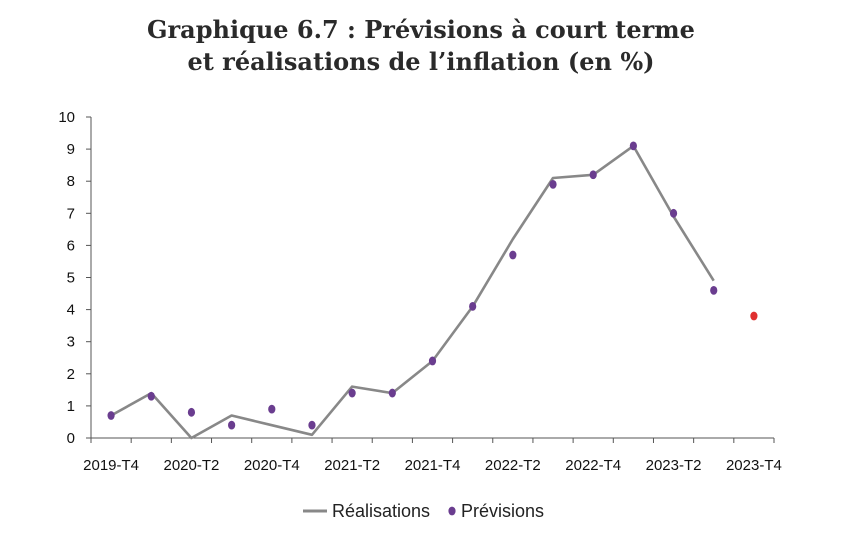 Image resolution: width=842 pixels, height=539 pixels. What do you see at coordinates (71, 149) in the screenshot?
I see `y-tick-label: 9` at bounding box center [71, 149].